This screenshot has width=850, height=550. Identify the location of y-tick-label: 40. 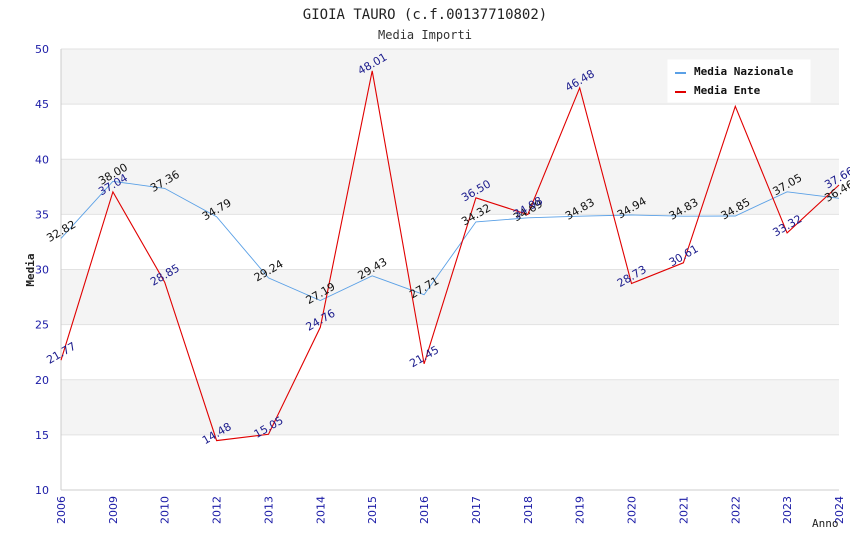
(42, 159).